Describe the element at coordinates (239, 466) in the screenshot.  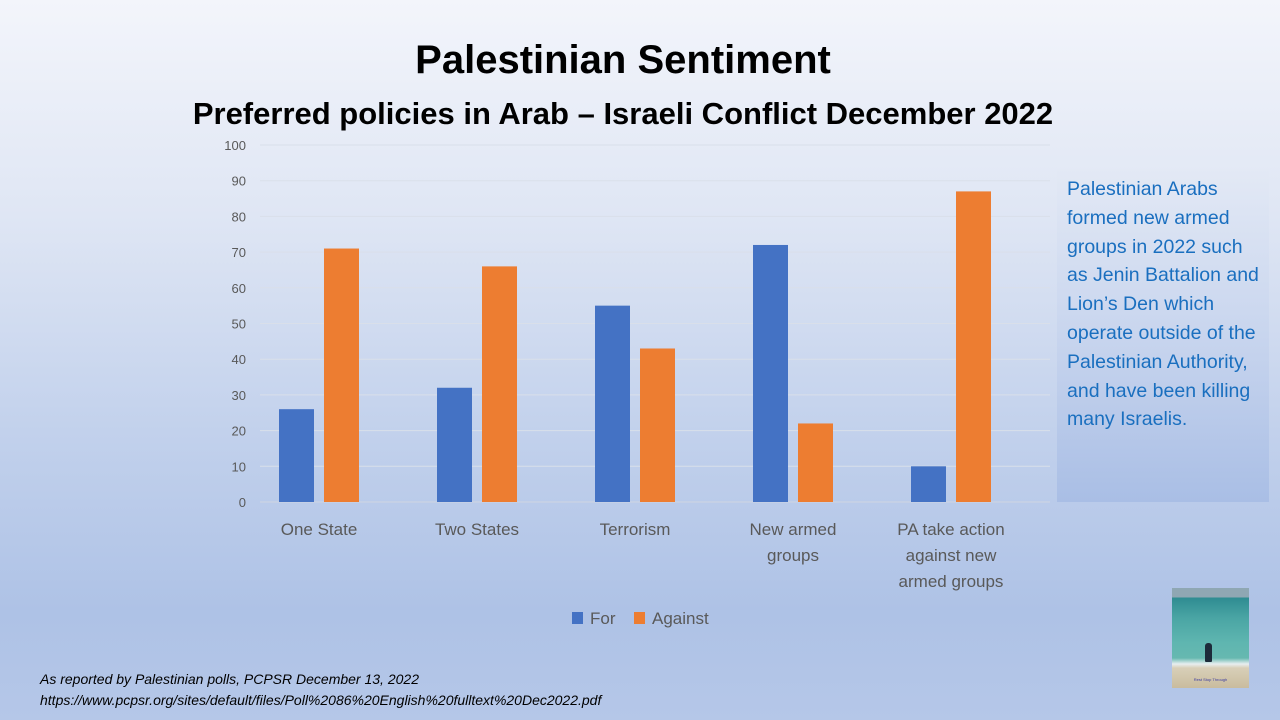
I see `y-tick-label: 10` at that location.